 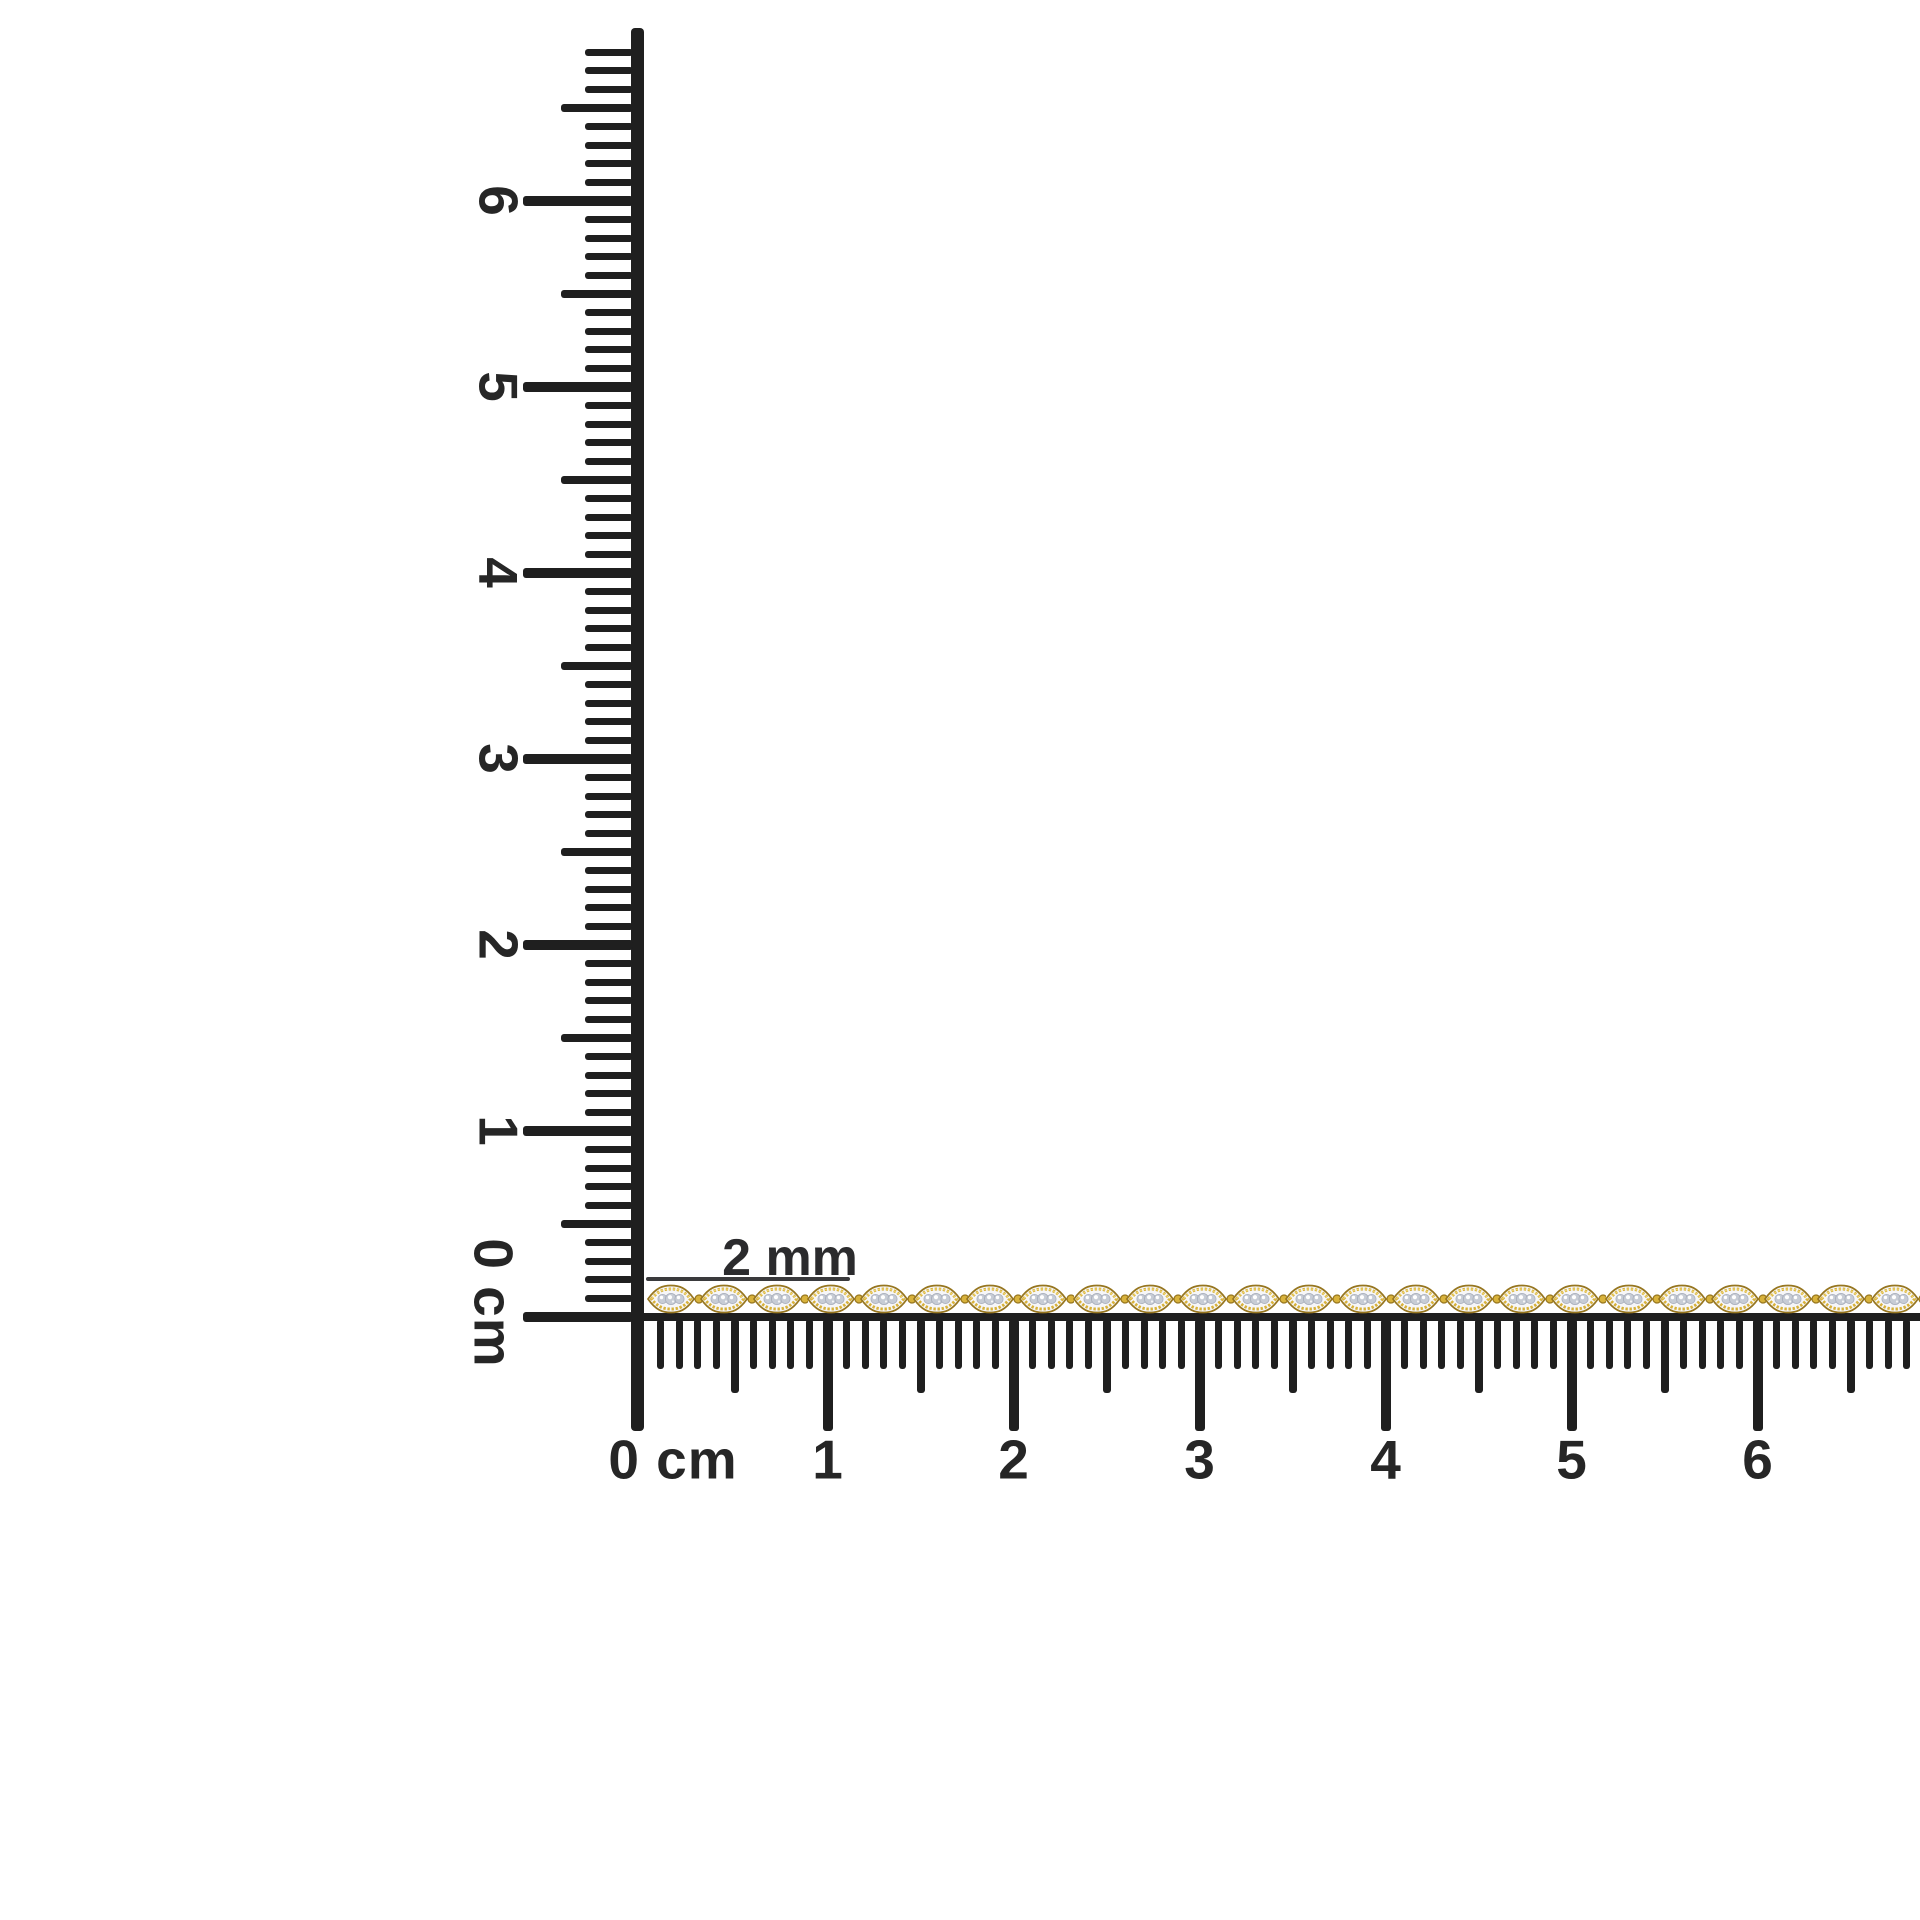 What do you see at coordinates (1386, 1459) in the screenshot?
I see `ruler-label: 4` at bounding box center [1386, 1459].